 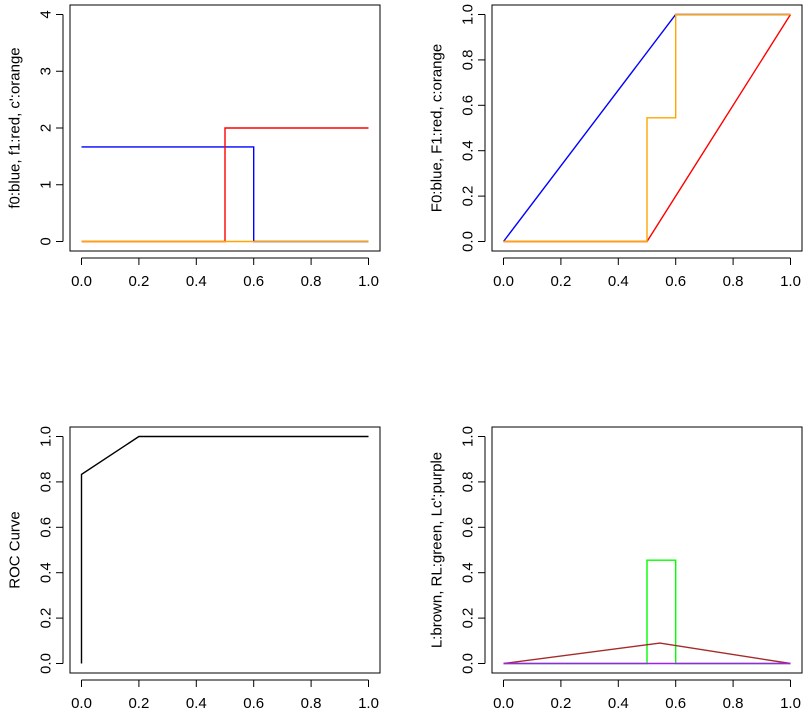 What do you see at coordinates (46, 14) in the screenshot?
I see `y-tick-label: 4` at bounding box center [46, 14].